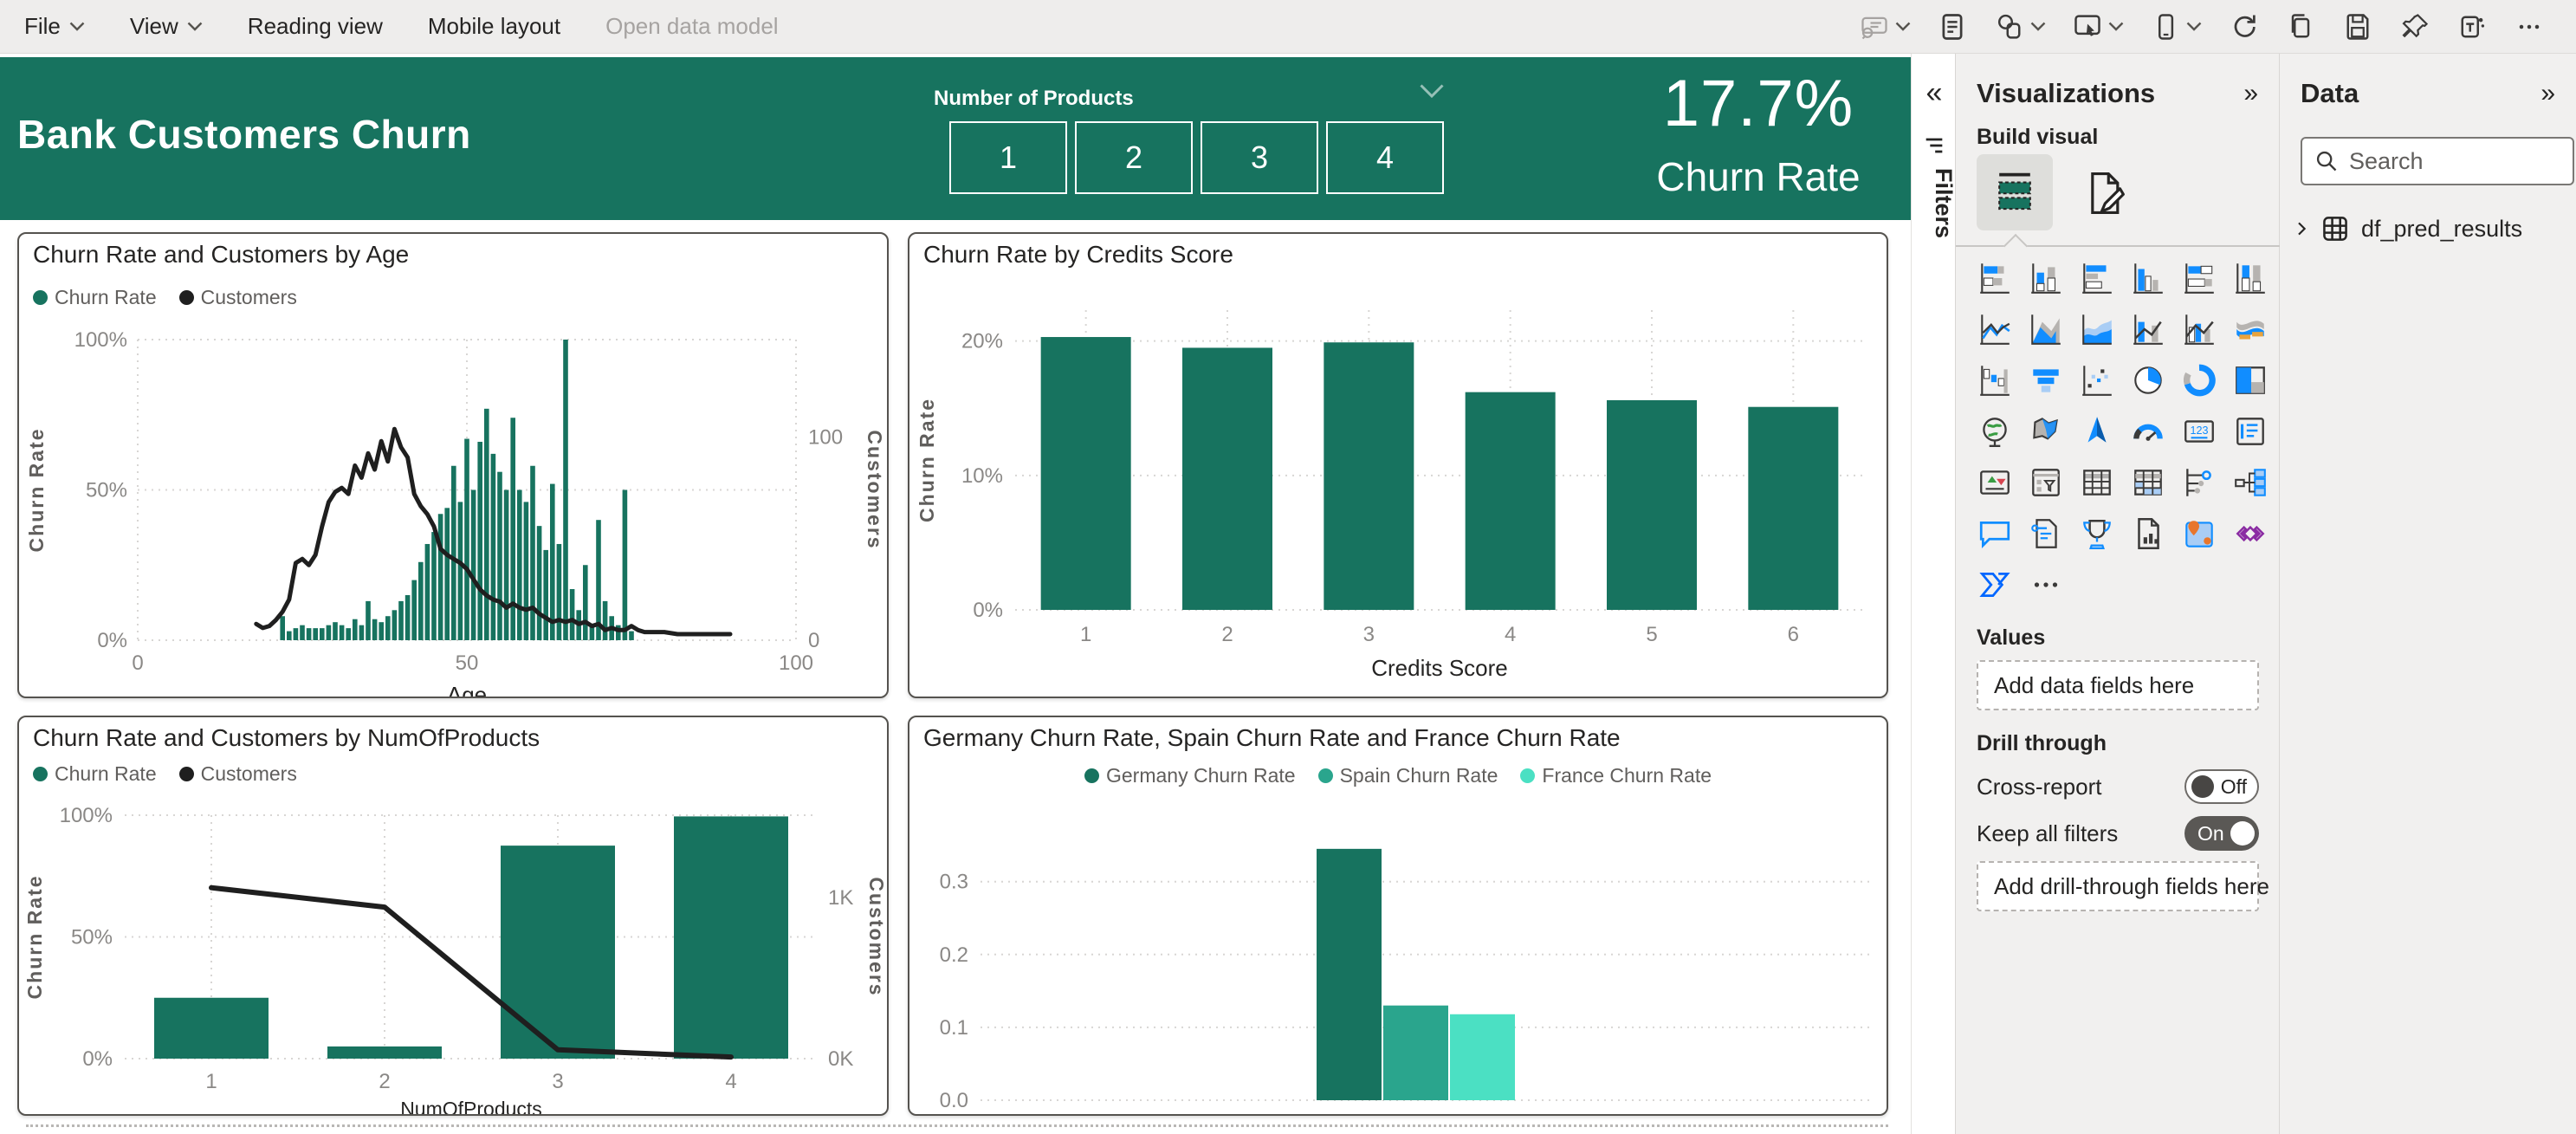 The image size is (2576, 1134). Describe the element at coordinates (2454, 161) in the screenshot. I see `search-input` at that location.